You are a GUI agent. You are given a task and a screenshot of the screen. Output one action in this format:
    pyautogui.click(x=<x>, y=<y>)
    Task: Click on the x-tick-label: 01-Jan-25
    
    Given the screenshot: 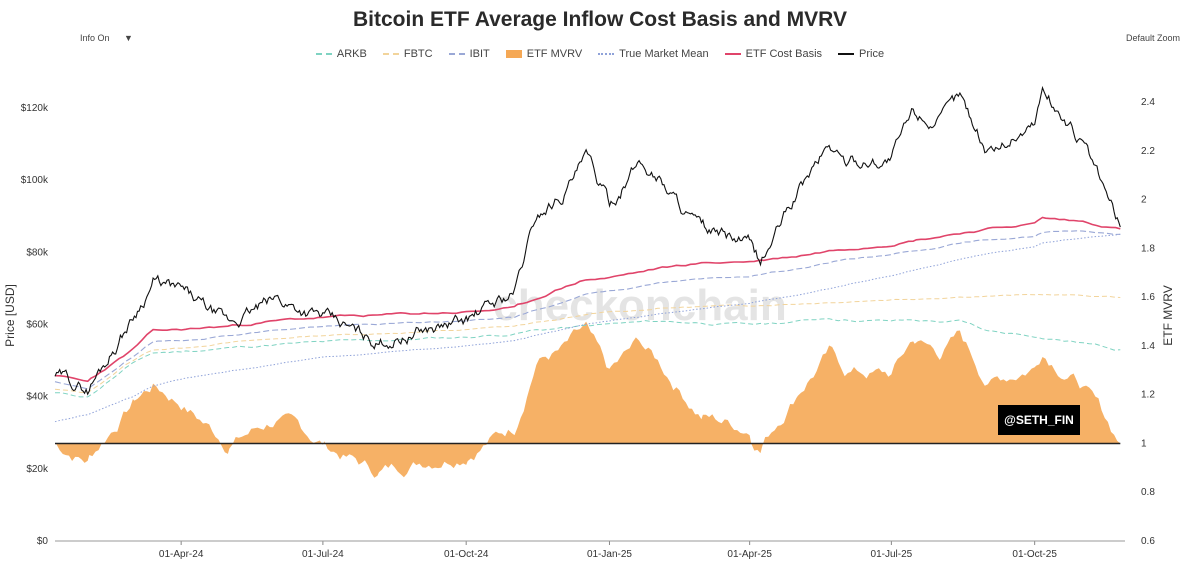 What is the action you would take?
    pyautogui.click(x=609, y=554)
    